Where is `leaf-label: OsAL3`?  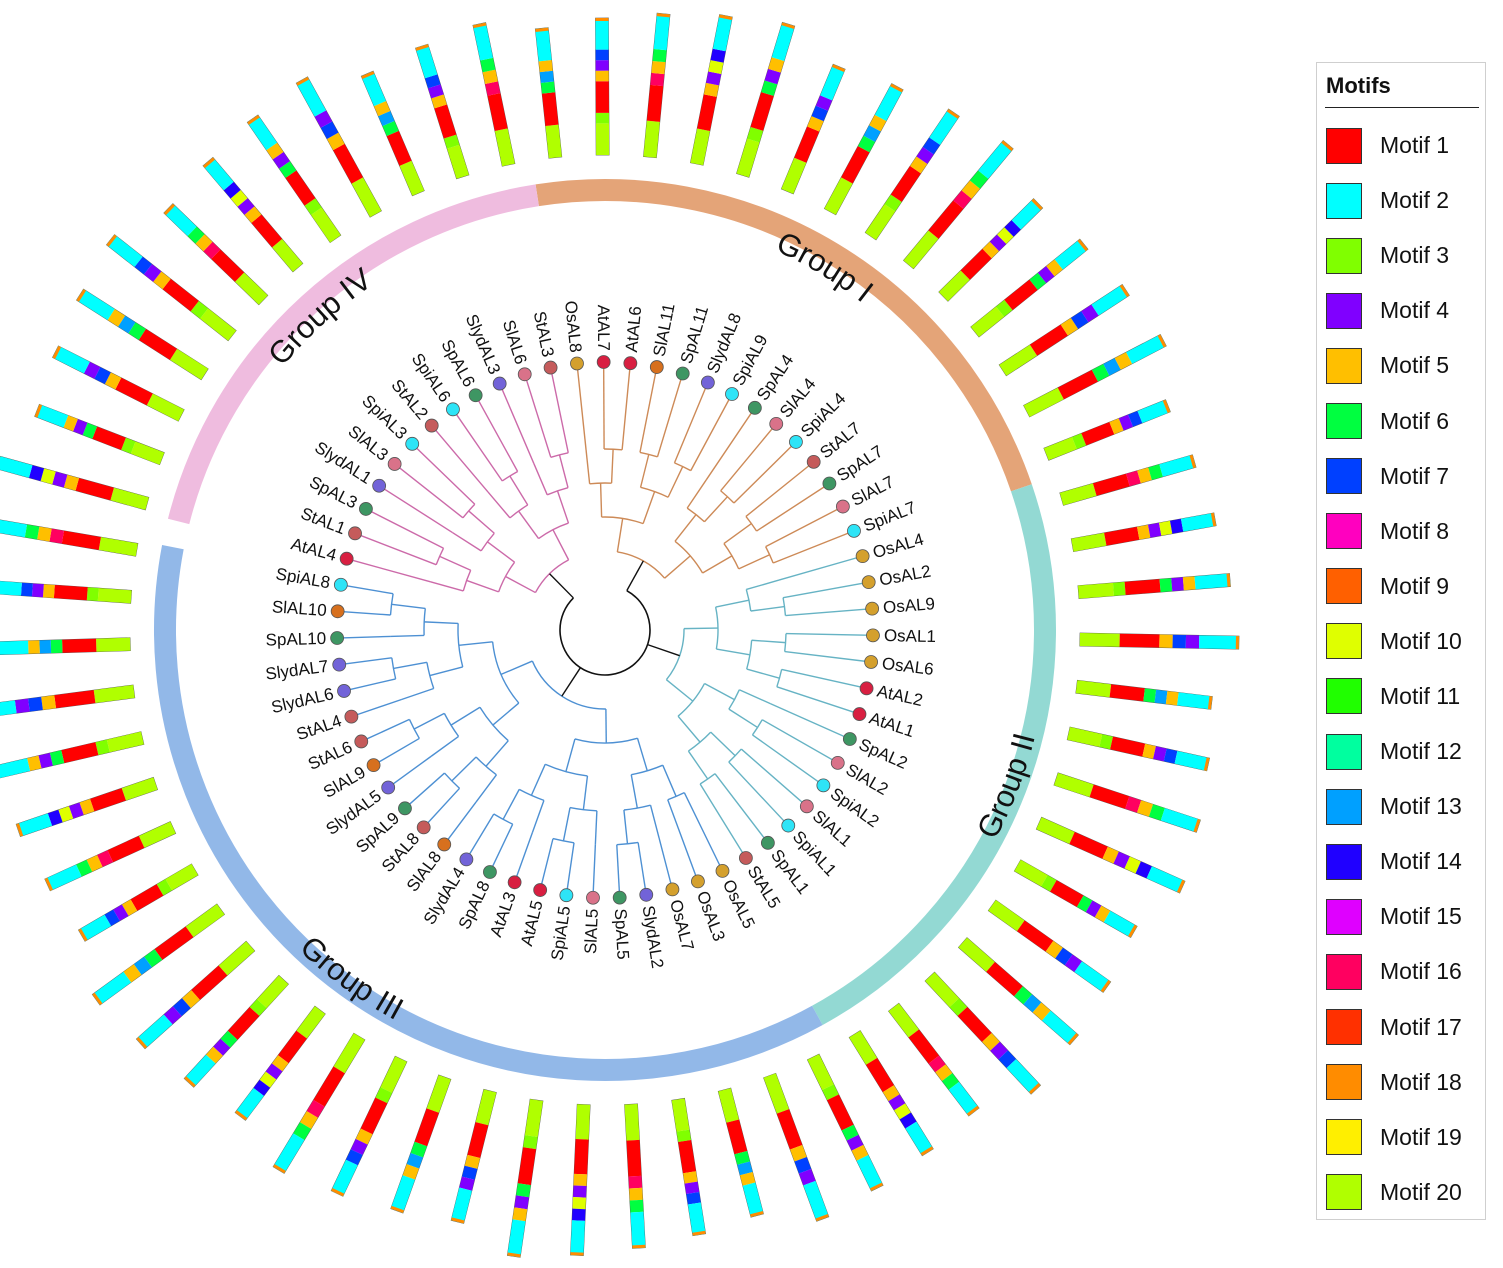
leaf-label: OsAL3 is located at coordinates (711, 915).